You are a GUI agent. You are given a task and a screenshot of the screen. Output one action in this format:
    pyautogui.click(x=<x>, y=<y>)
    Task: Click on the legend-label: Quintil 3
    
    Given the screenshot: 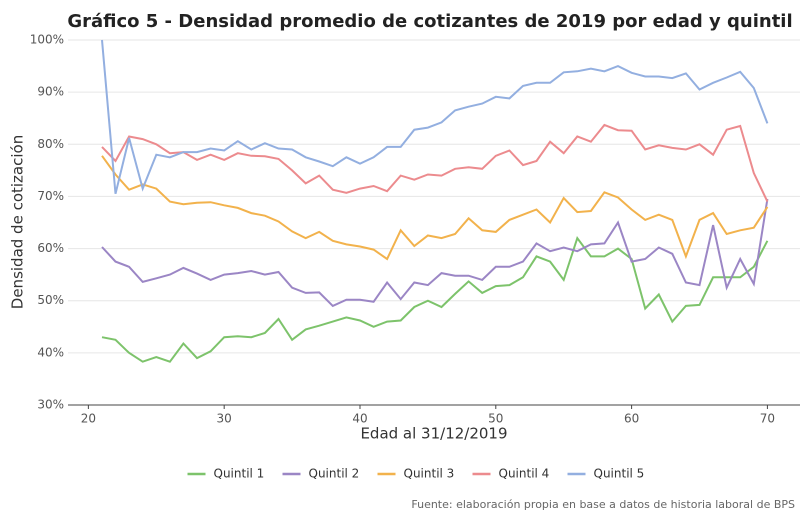 What is the action you would take?
    pyautogui.click(x=429, y=474)
    